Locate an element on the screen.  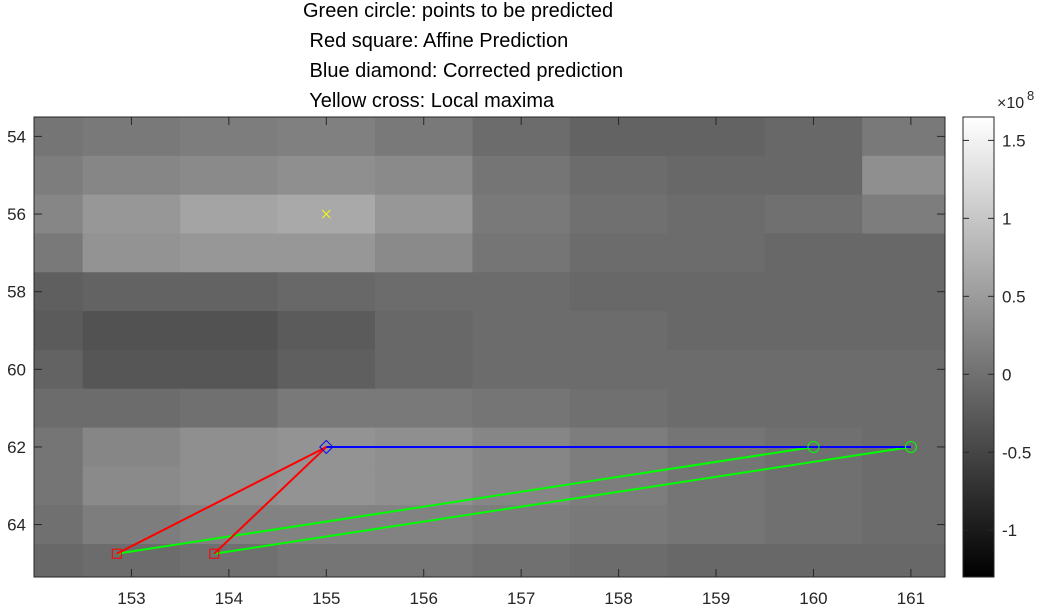
colorbar-tick-label: -1 is located at coordinates (1009, 530).